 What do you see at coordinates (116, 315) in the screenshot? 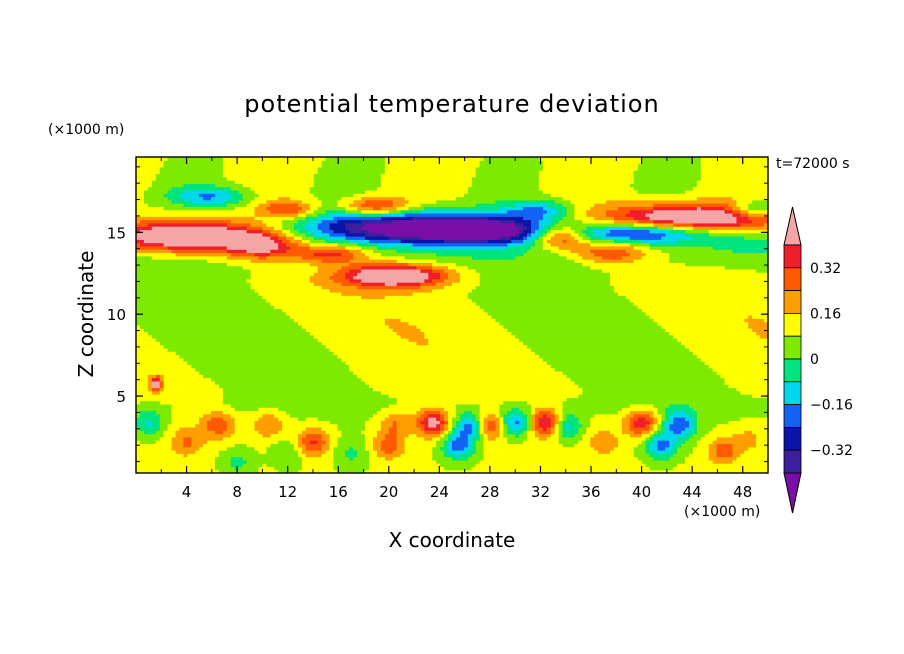
I see `y-tick-label: 10` at bounding box center [116, 315].